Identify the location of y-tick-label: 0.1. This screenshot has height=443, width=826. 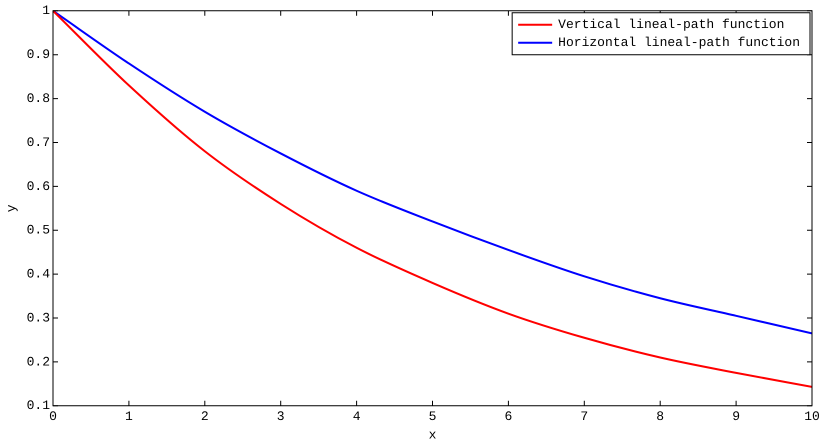
(38, 406).